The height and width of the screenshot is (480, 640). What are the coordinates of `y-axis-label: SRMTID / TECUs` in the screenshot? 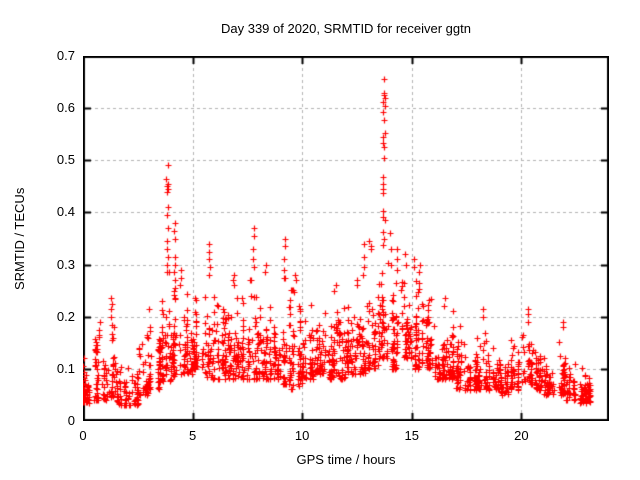 It's located at (19, 238).